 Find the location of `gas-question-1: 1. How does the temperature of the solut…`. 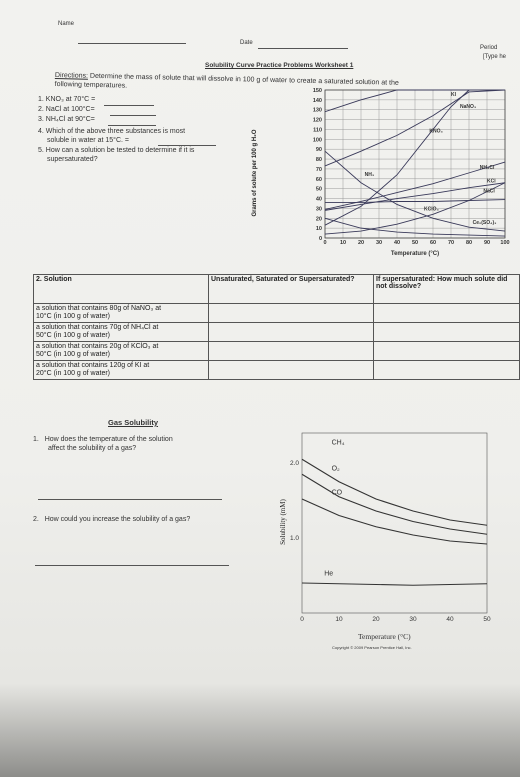

gas-question-1: 1. How does the temperature of the solut… is located at coordinates (103, 439).